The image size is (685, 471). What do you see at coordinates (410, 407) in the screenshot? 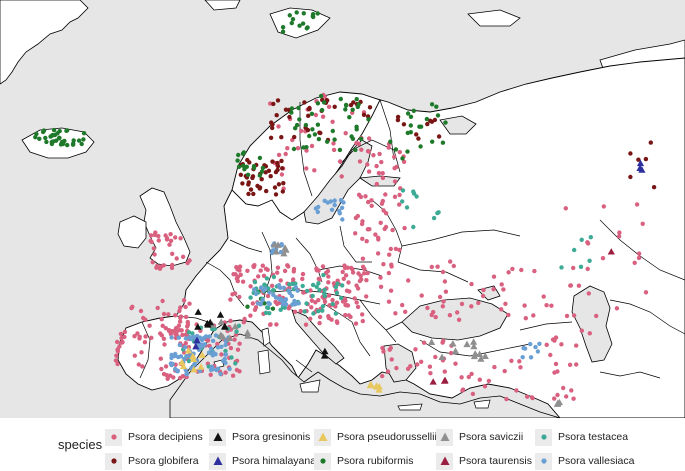
I see `crete-island` at bounding box center [410, 407].